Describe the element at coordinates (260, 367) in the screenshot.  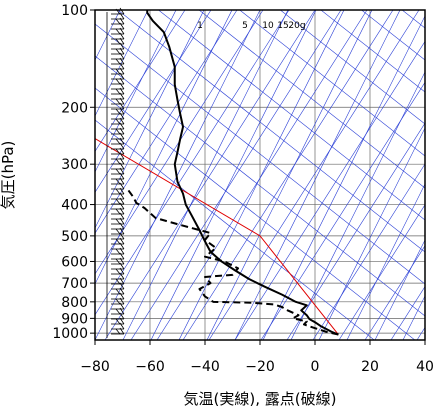
I see `x-tick-label: −20` at that location.